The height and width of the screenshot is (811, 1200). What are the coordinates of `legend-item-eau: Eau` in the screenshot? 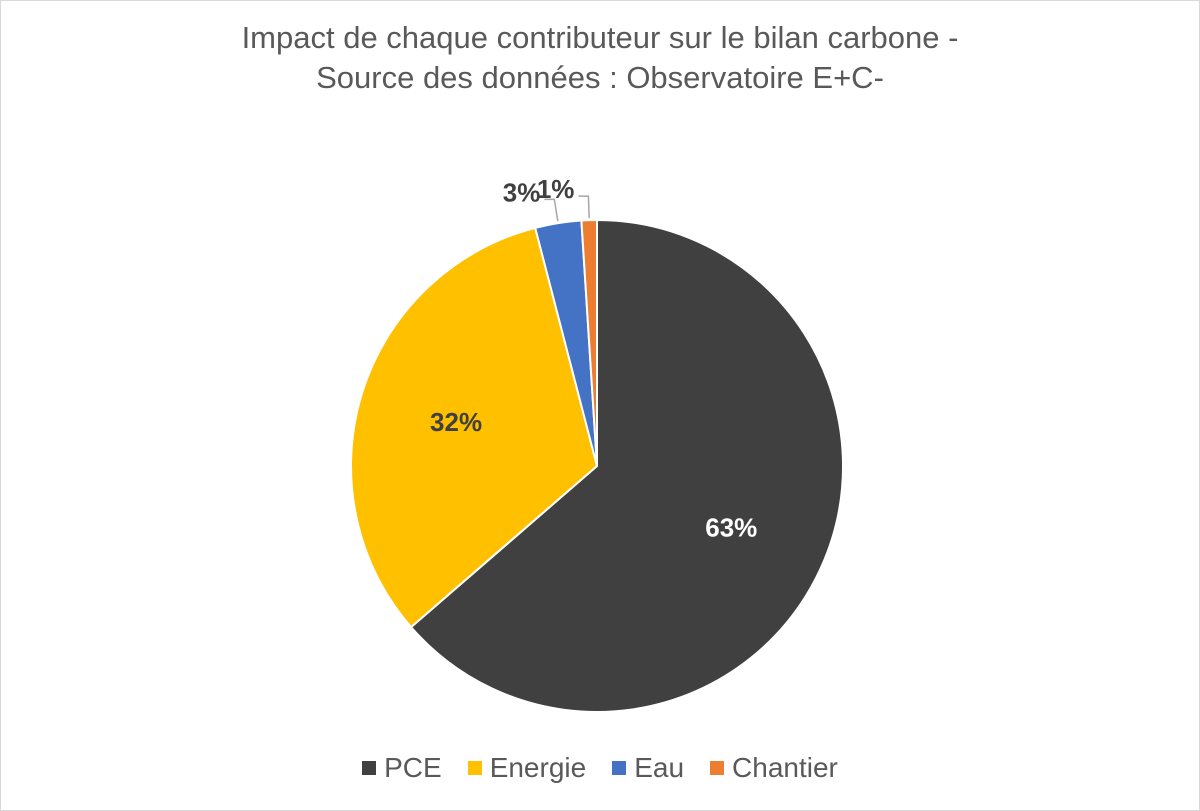 It's located at (648, 768).